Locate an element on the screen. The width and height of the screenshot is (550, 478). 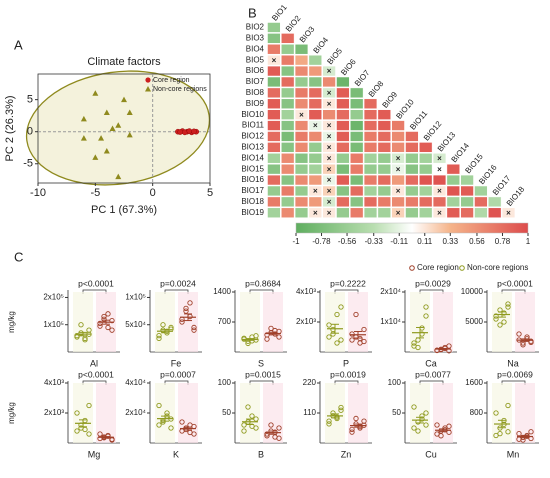
y-tick-label: 110 is located at coordinates (309, 412).